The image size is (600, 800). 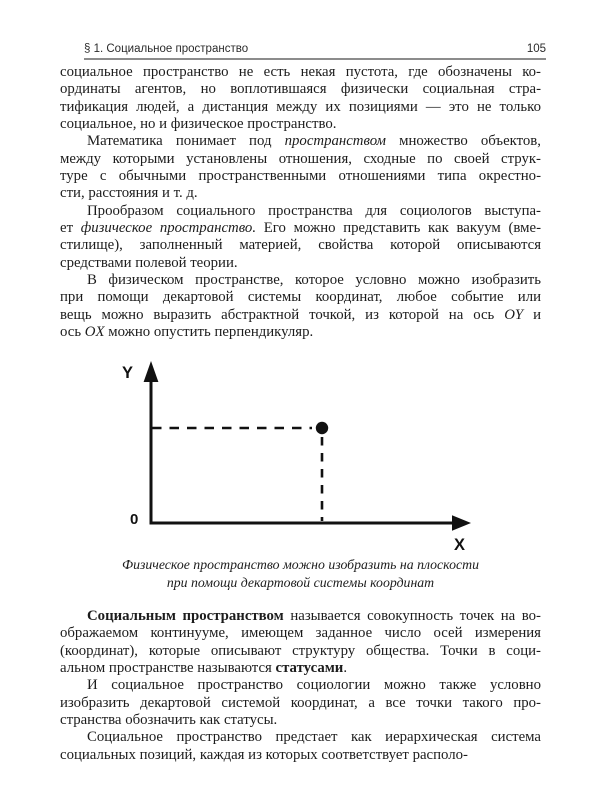 What do you see at coordinates (461, 523) in the screenshot?
I see `x-axis-arrow-icon` at bounding box center [461, 523].